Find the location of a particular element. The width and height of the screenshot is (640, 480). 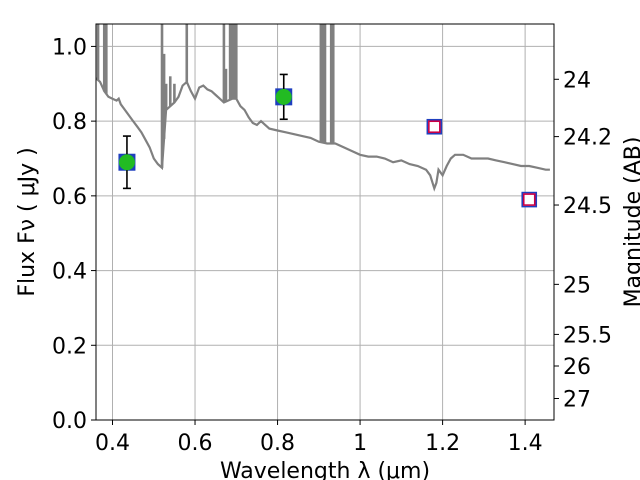

x-tick-label: 0.8 is located at coordinates (277, 443).